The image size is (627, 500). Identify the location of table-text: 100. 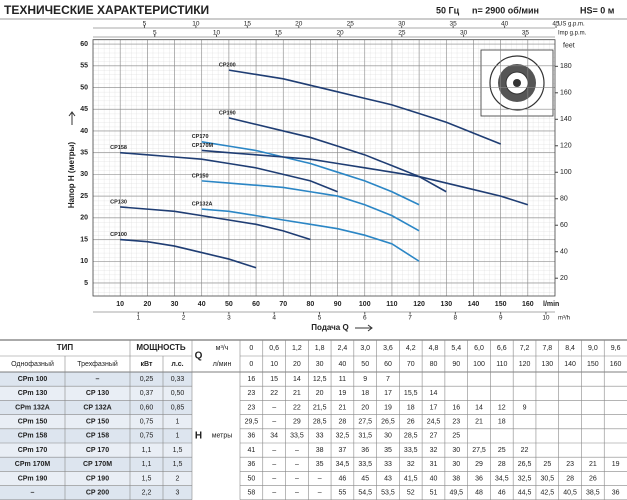
(479, 364).